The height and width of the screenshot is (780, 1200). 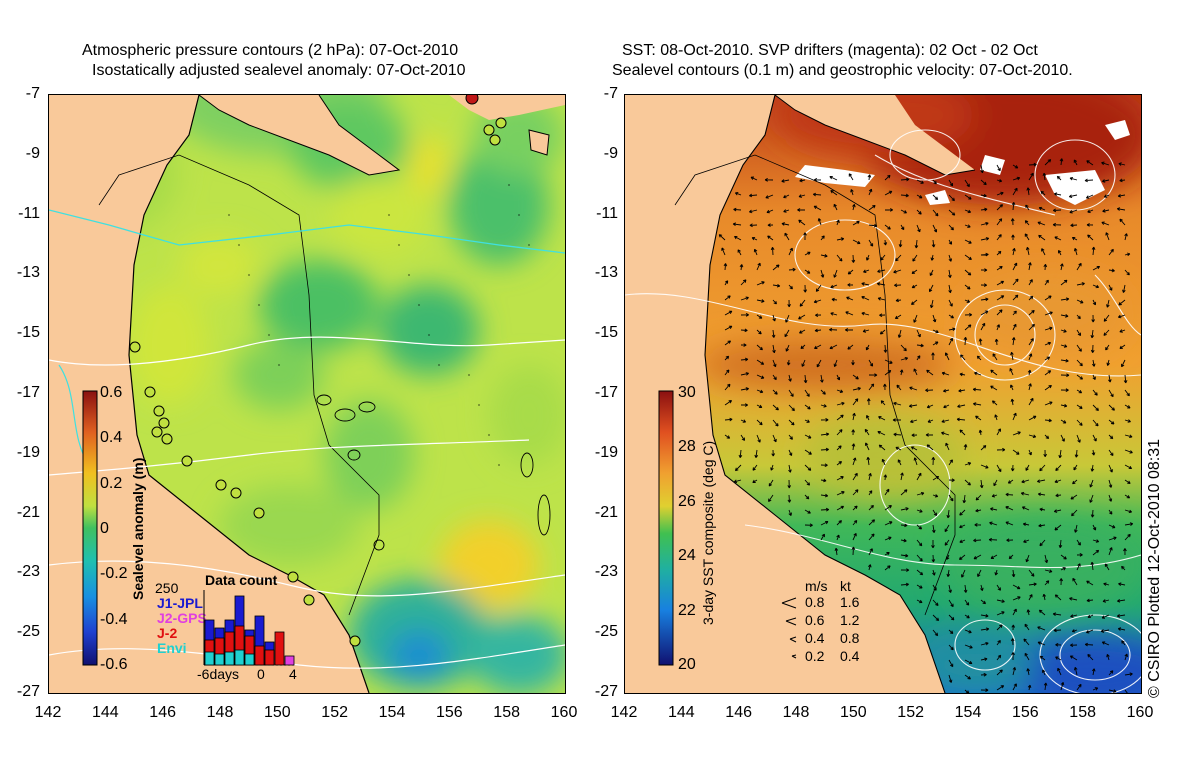 I want to click on right-y-tick-1: -9, so click(x=610, y=153).